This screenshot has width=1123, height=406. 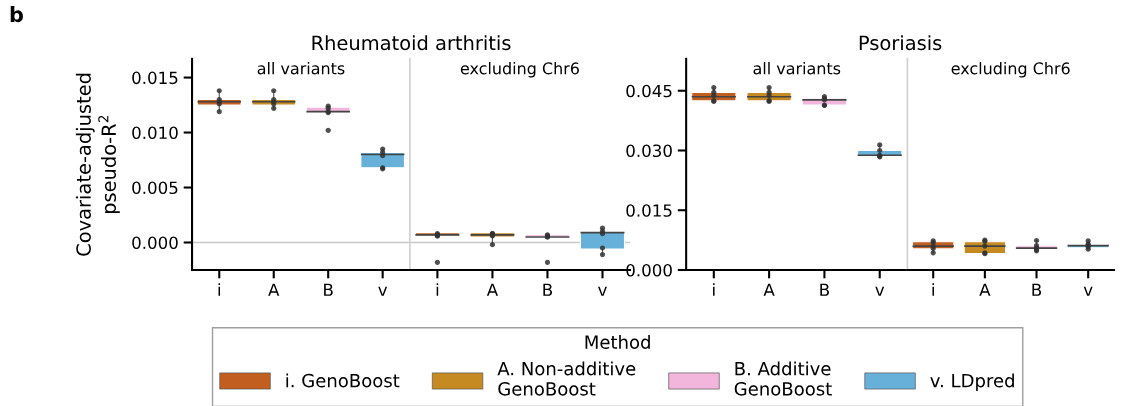 What do you see at coordinates (783, 378) in the screenshot?
I see `legend-label: B. Additive GenoBoost` at bounding box center [783, 378].